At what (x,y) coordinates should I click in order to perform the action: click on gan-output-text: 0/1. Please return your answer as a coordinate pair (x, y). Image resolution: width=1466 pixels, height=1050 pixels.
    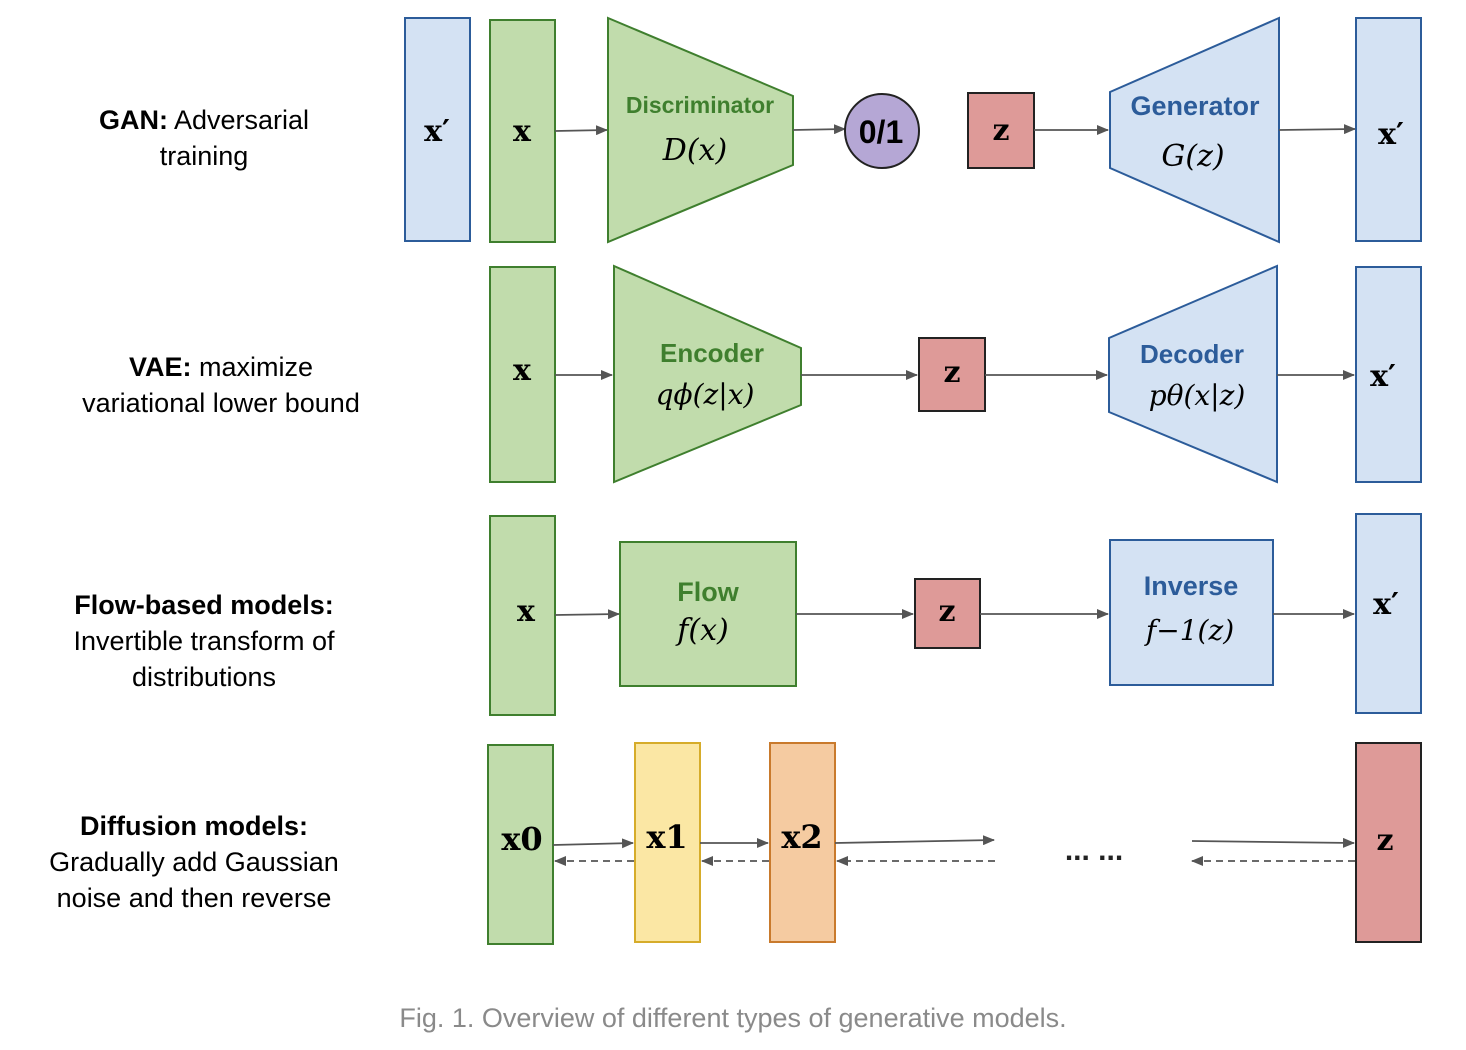
    Looking at the image, I should click on (881, 132).